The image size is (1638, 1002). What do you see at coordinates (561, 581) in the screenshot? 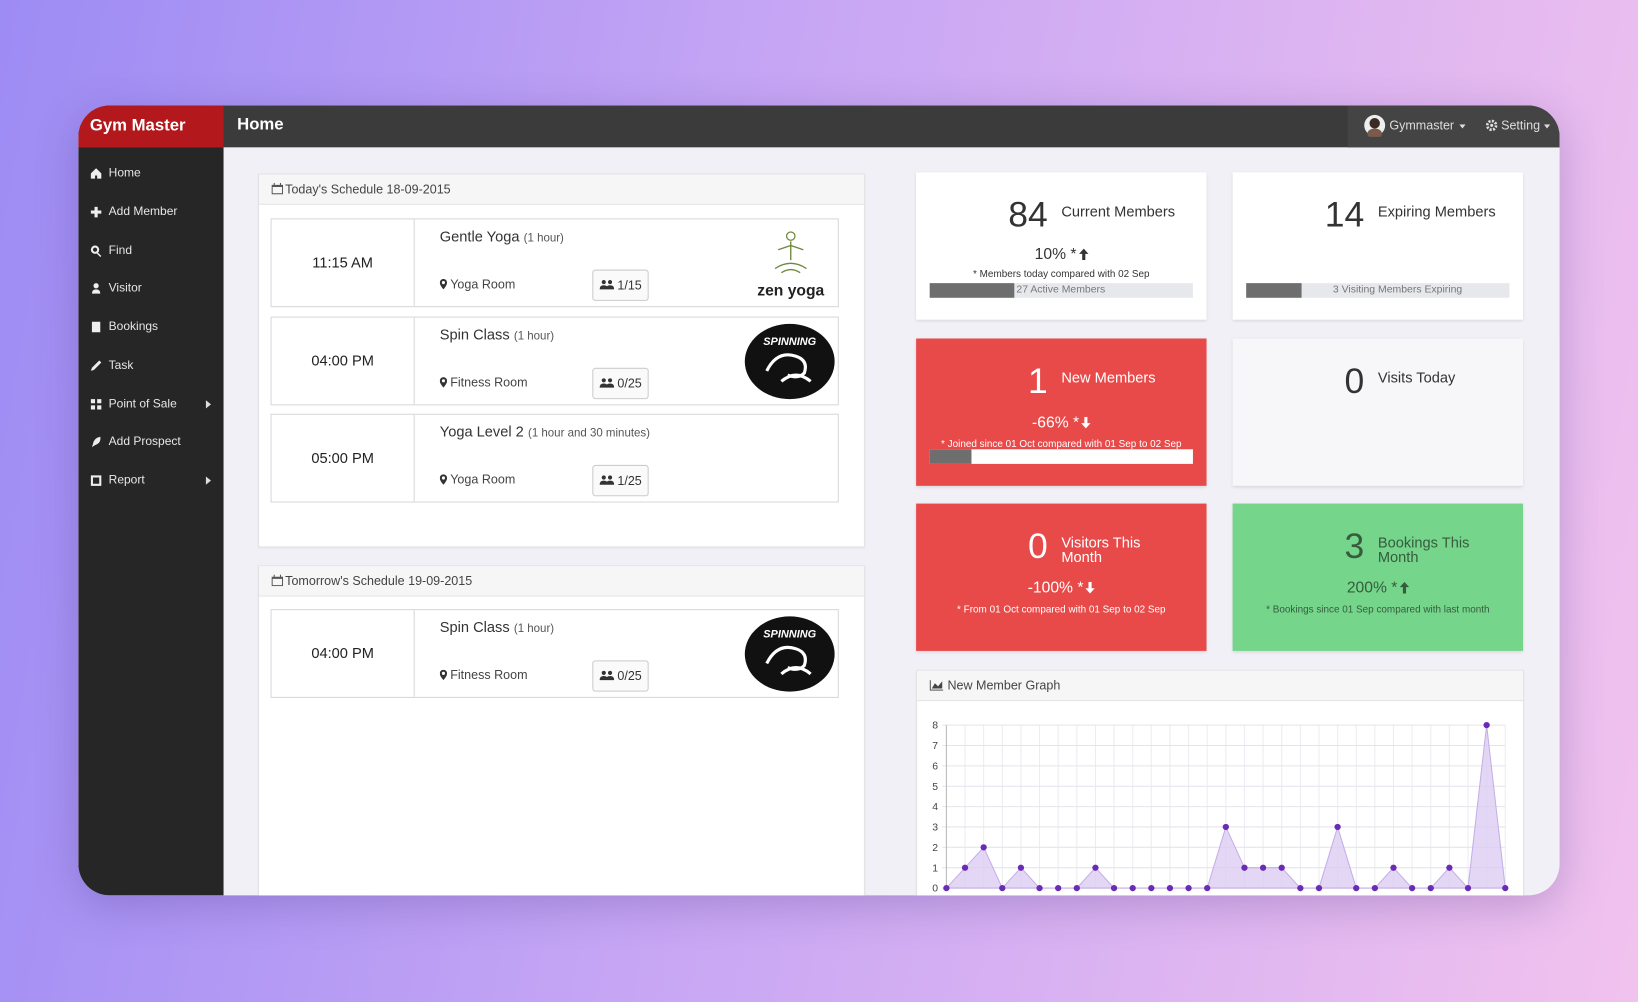
I see `panel-header: Tomorrow's Schedule 19-09-2015` at bounding box center [561, 581].